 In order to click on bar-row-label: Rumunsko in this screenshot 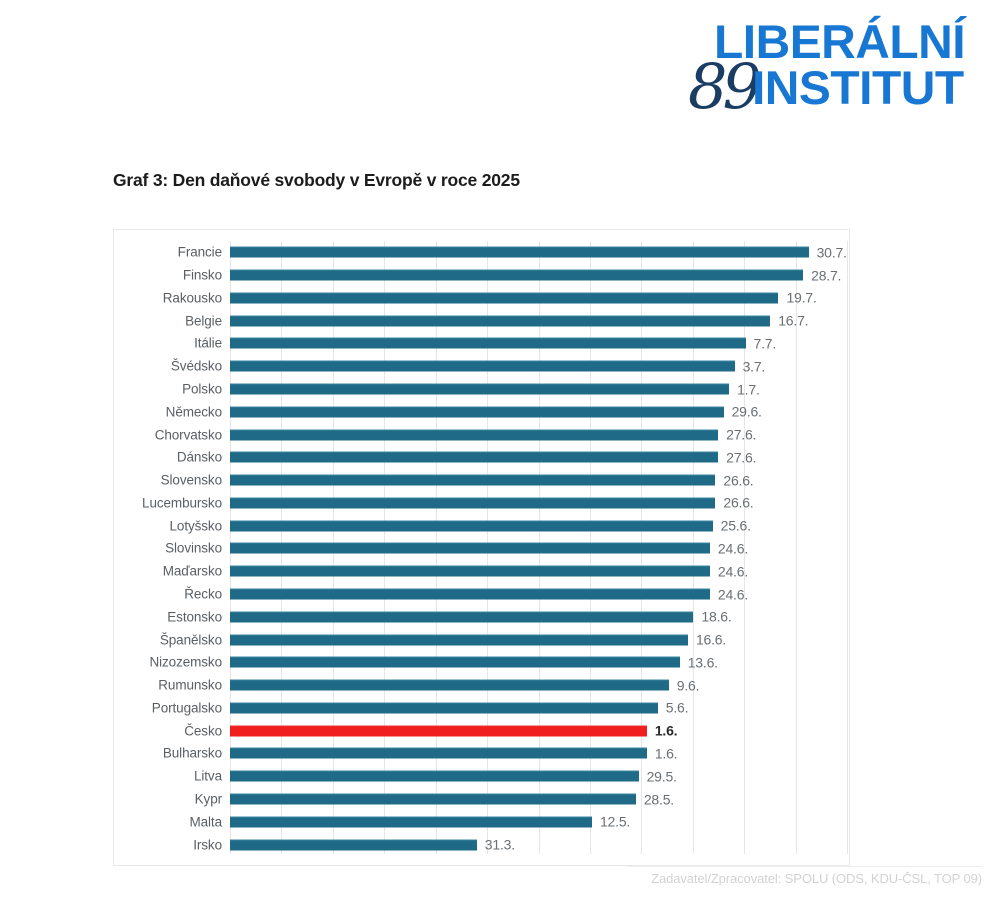, I will do `click(190, 685)`.